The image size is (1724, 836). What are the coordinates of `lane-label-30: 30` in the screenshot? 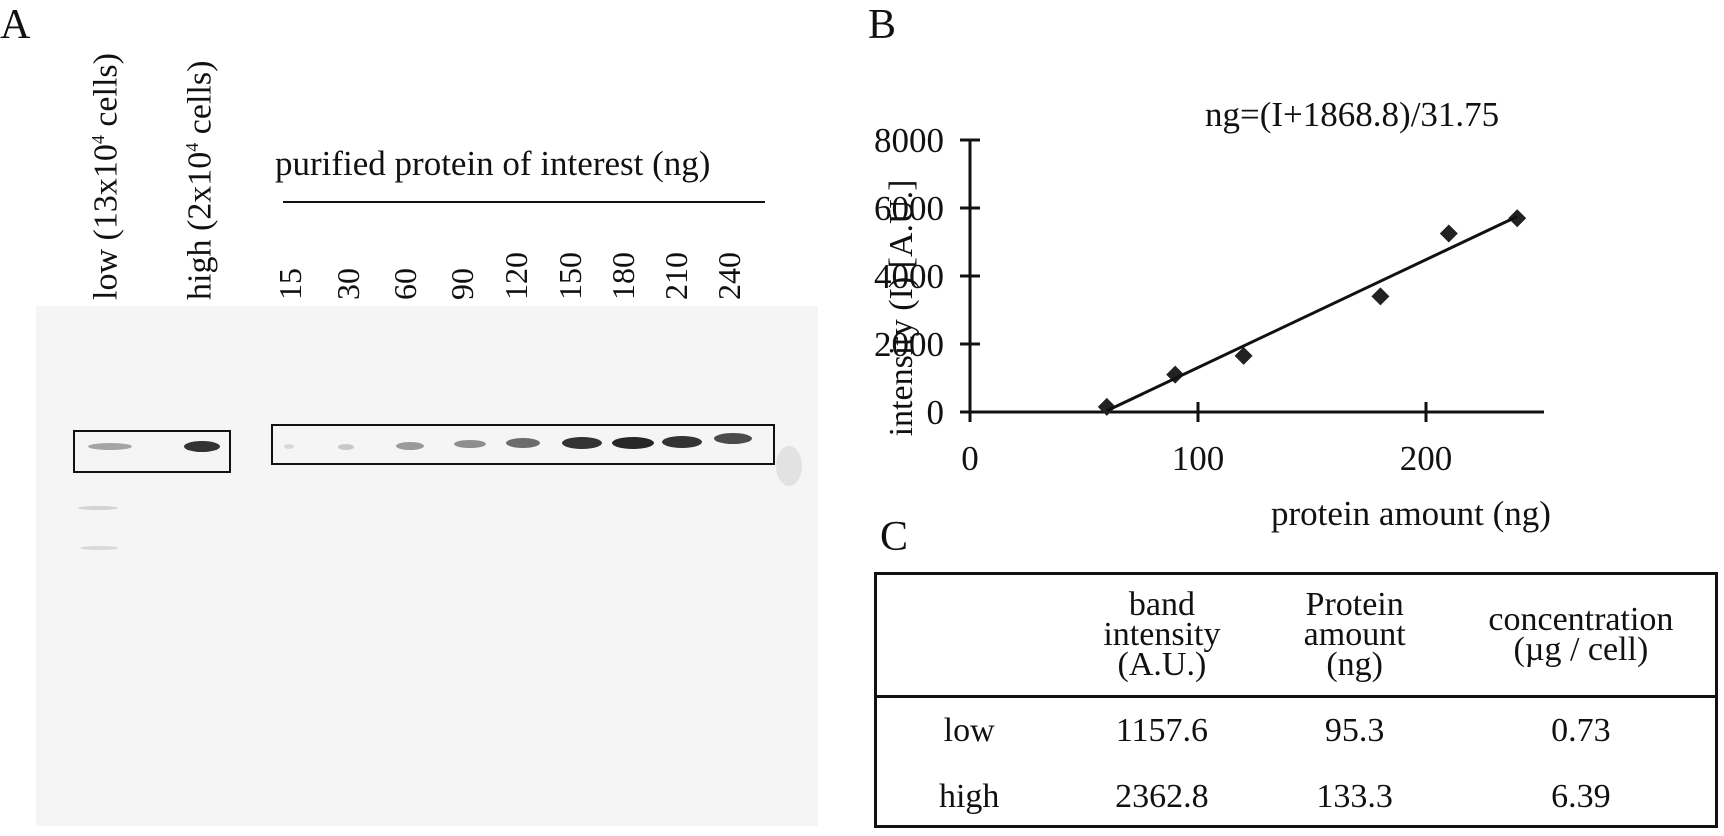 It's located at (348, 284).